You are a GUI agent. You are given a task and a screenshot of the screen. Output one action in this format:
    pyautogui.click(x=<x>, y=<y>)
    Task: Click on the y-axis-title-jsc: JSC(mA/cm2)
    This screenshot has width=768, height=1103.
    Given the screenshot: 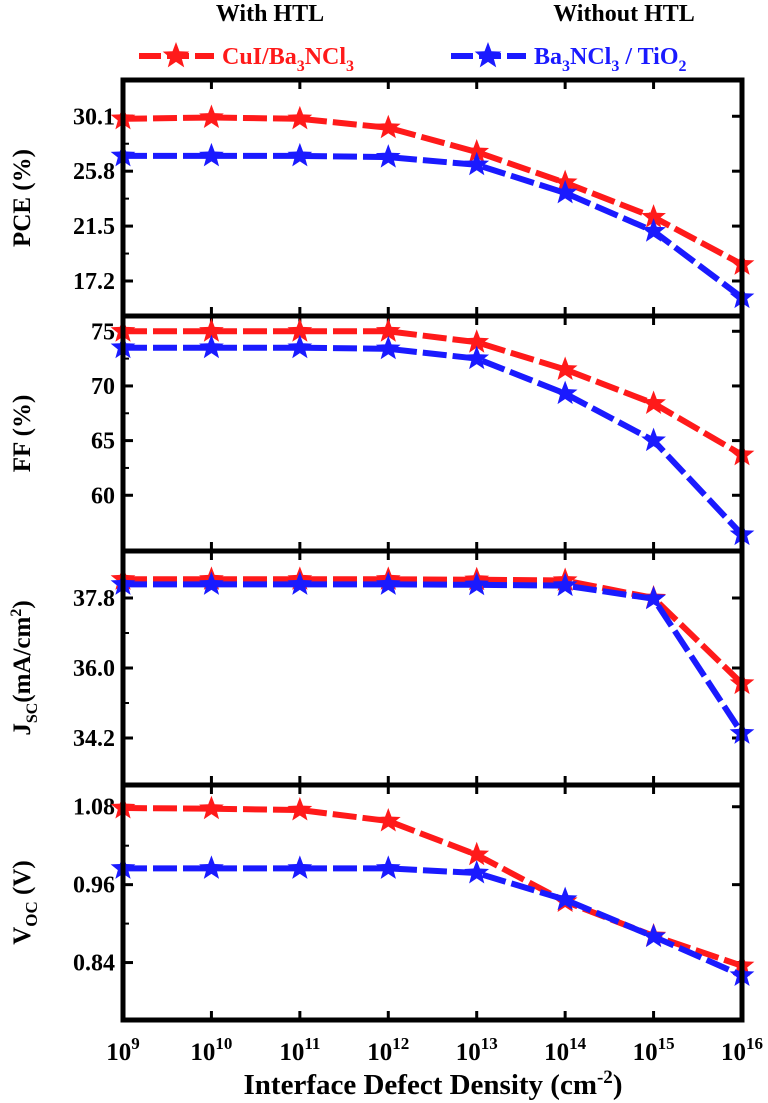 What is the action you would take?
    pyautogui.click(x=24, y=667)
    